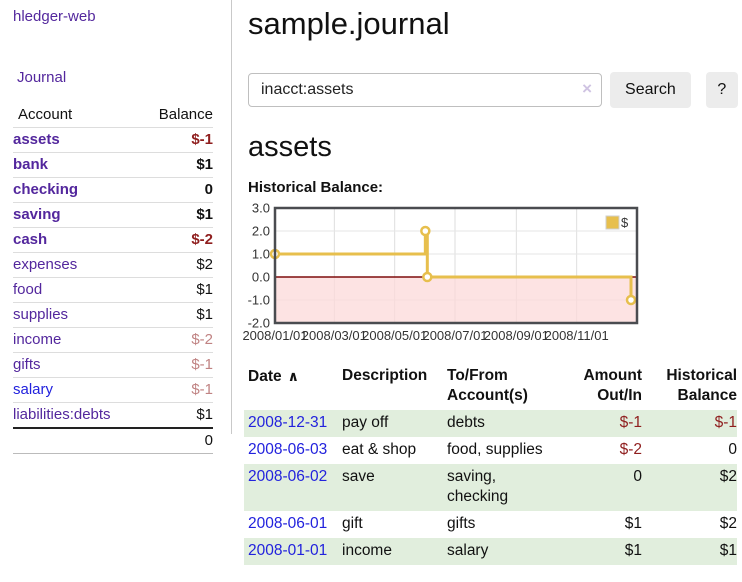  Describe the element at coordinates (28, 289) in the screenshot. I see `account-link-food: food` at that location.